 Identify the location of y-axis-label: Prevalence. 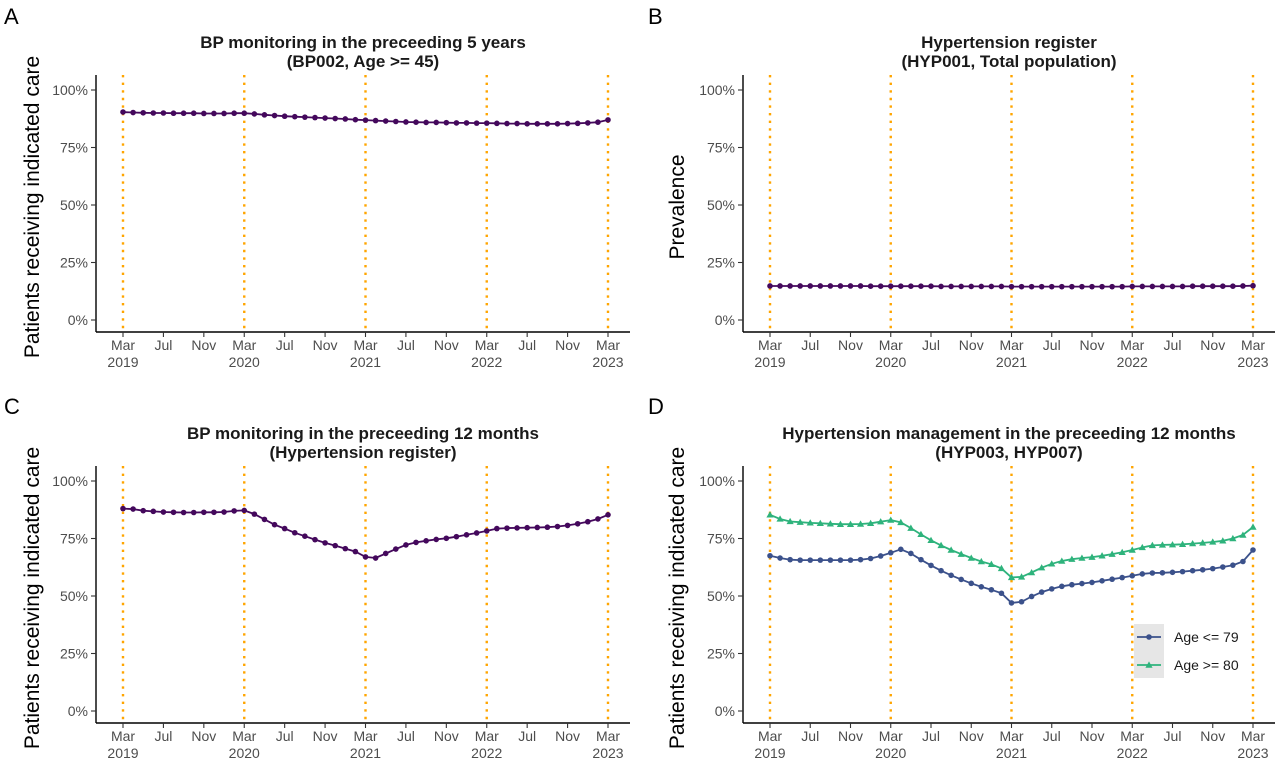
(677, 206).